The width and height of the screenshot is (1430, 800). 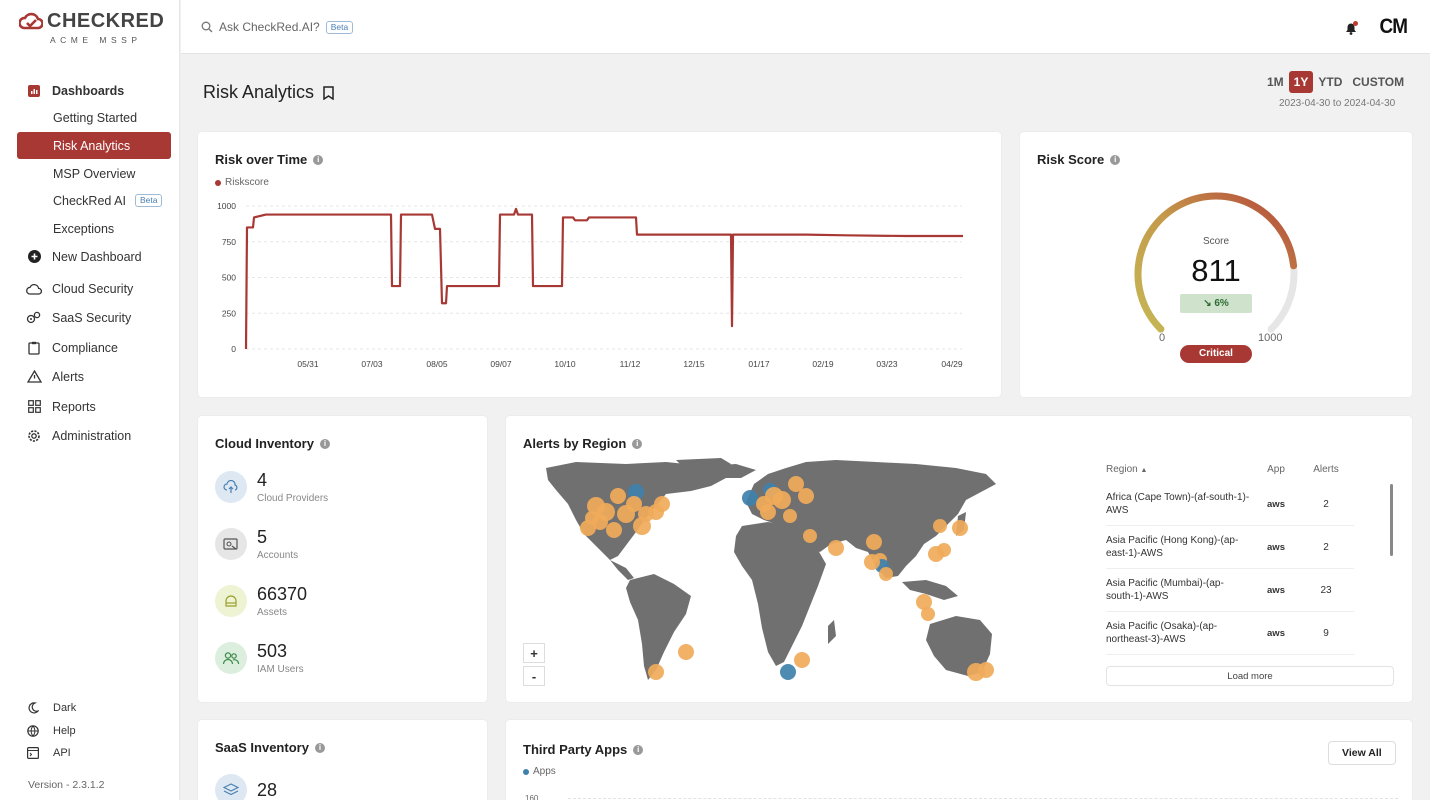 What do you see at coordinates (1301, 82) in the screenshot?
I see `range-1y: 1Y` at bounding box center [1301, 82].